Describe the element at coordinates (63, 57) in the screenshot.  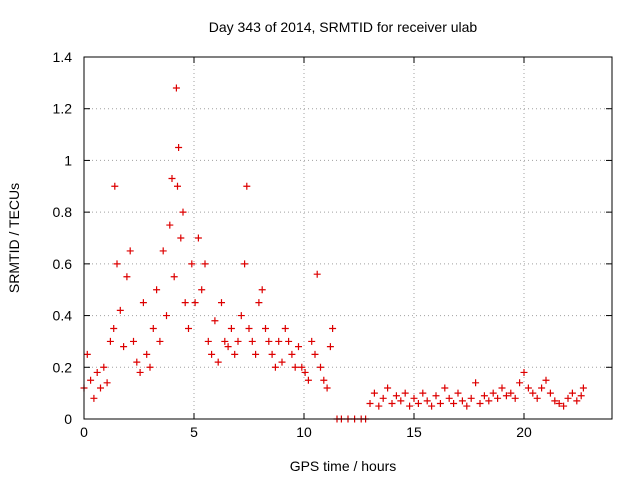
I see `y-tick-label: 1.4` at that location.